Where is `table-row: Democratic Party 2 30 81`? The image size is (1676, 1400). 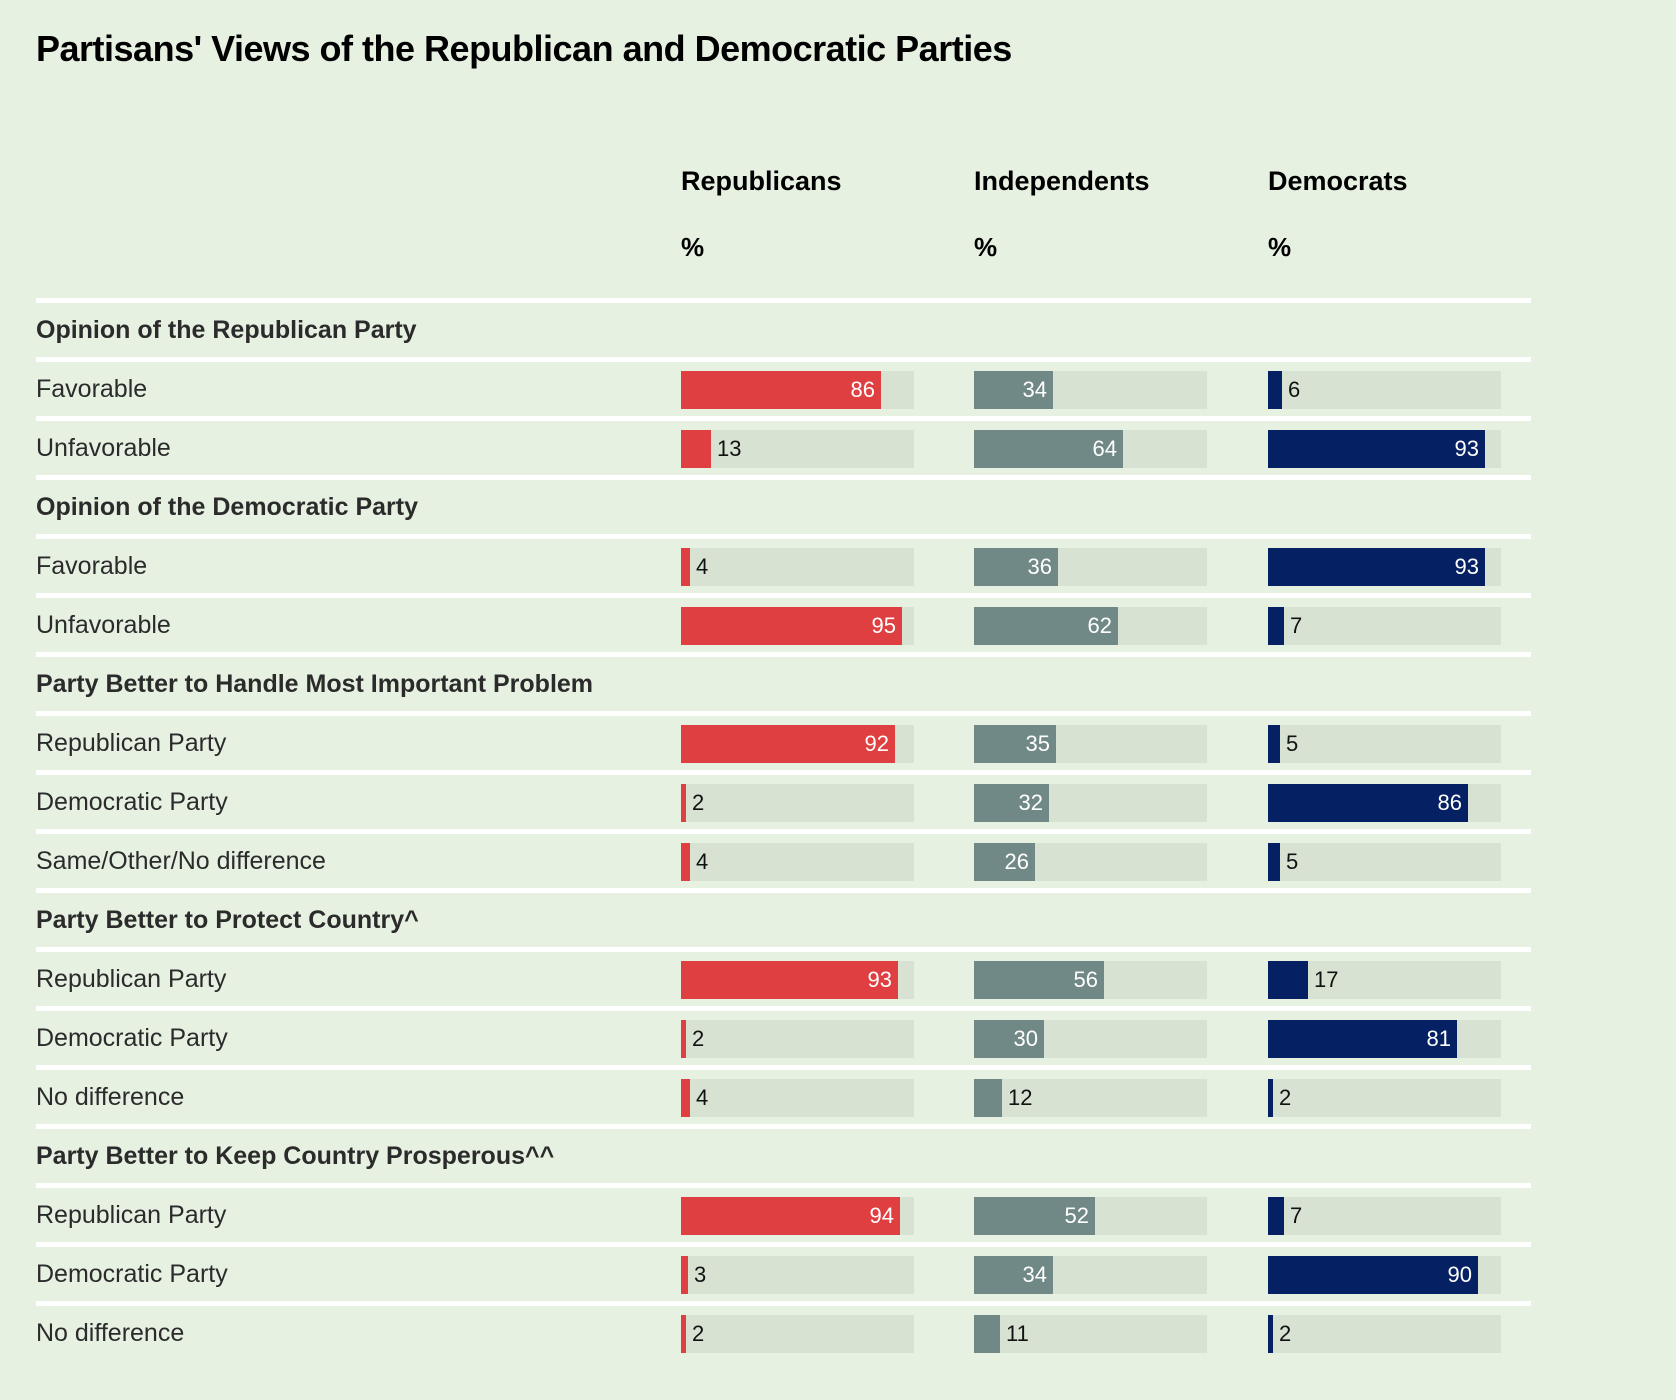
table-row: Democratic Party 2 30 81 is located at coordinates (783, 1038).